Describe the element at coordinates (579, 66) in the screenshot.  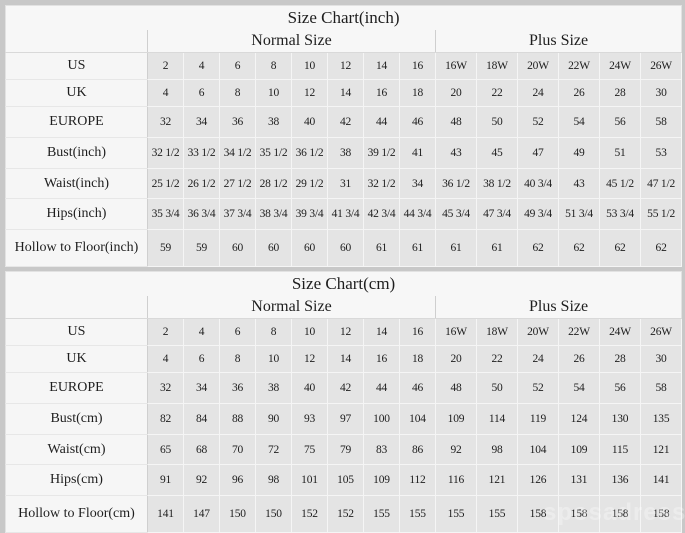
I see `table-cell: 22W` at that location.